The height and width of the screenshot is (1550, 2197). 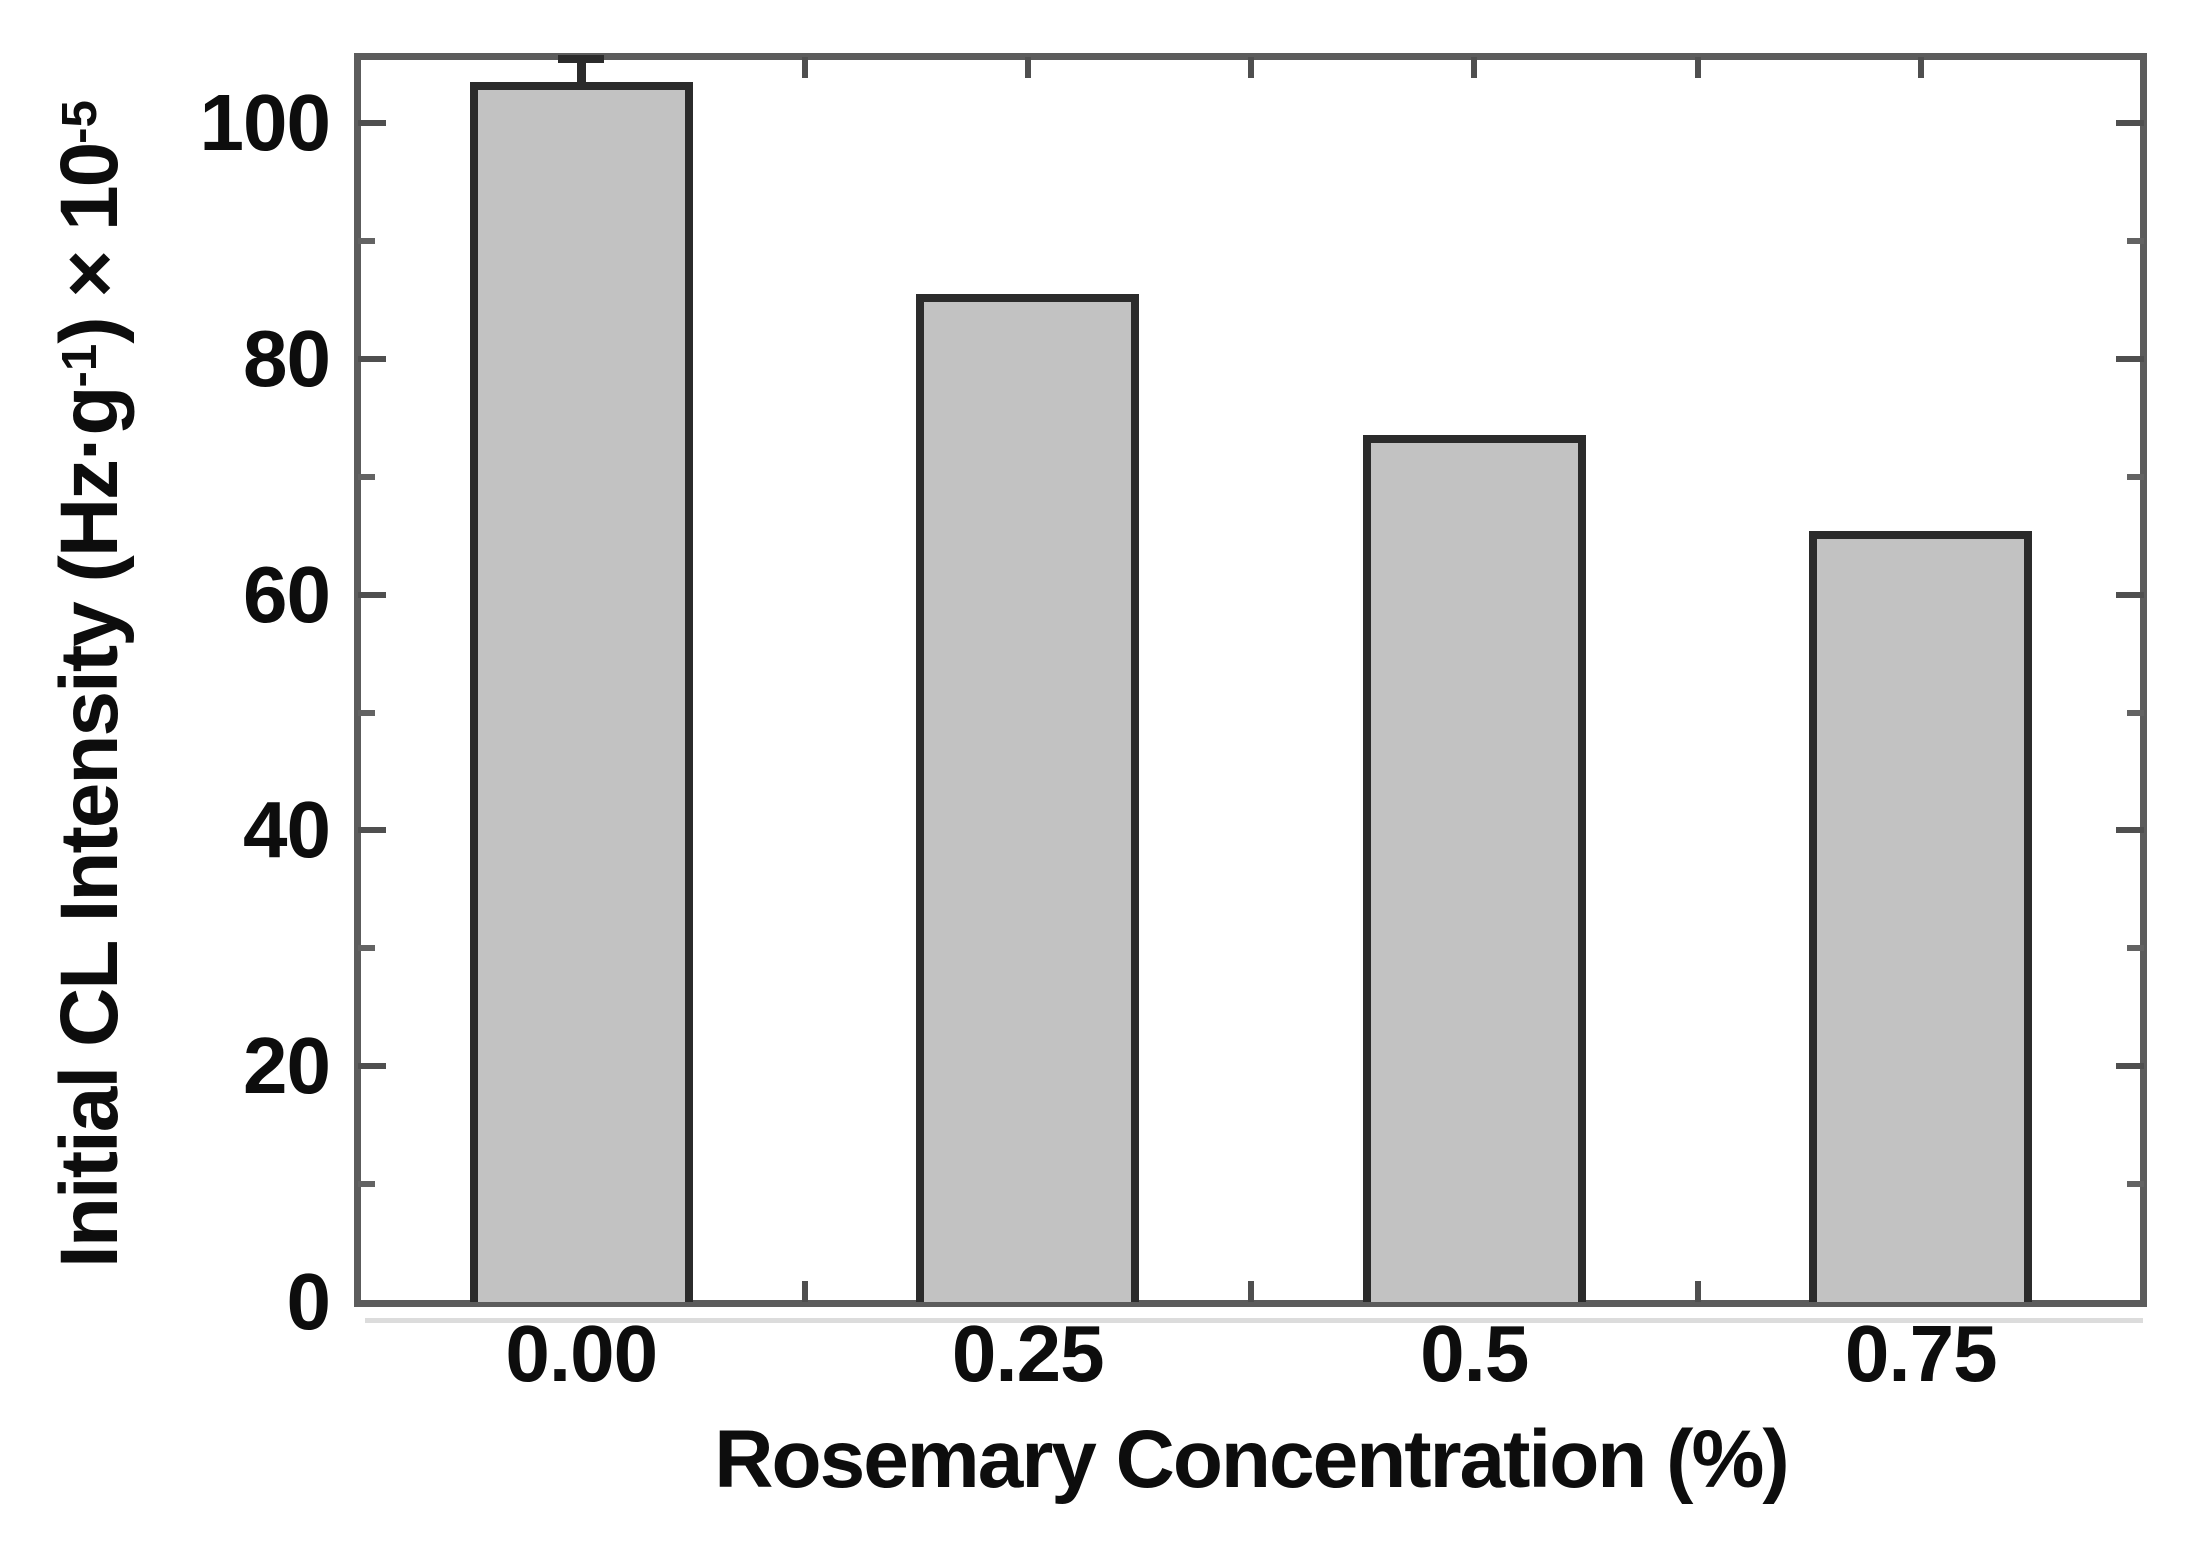 What do you see at coordinates (1028, 797) in the screenshot?
I see `bar-0.25` at bounding box center [1028, 797].